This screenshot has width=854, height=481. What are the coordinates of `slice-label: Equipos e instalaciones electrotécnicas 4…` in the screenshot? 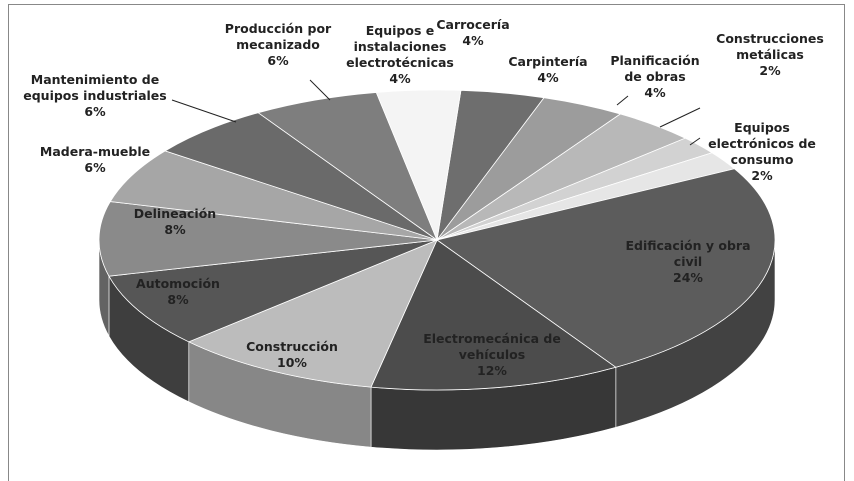 It's located at (400, 55).